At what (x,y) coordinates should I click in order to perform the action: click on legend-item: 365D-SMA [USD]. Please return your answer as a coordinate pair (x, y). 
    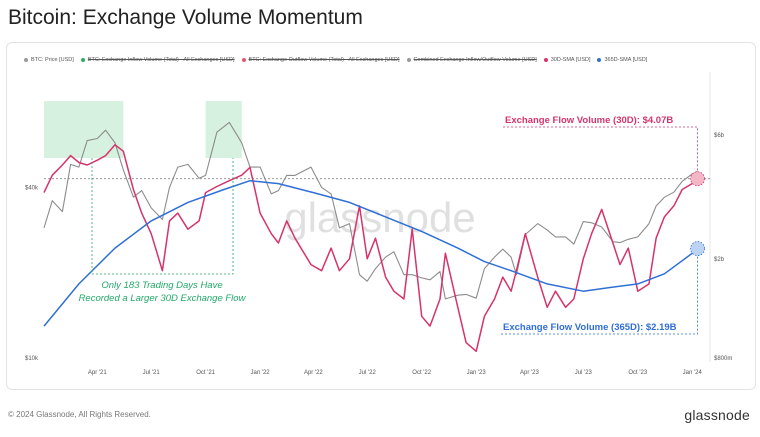
    Looking at the image, I should click on (622, 60).